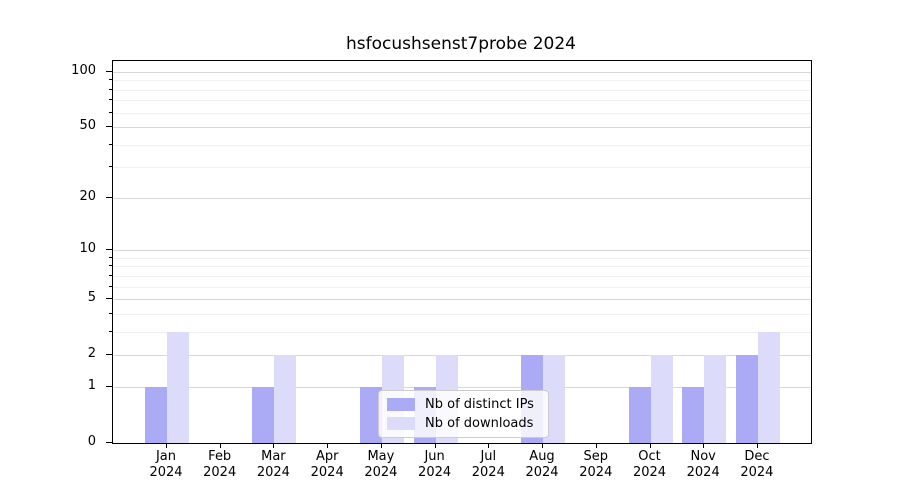 The width and height of the screenshot is (900, 500). Describe the element at coordinates (83, 70) in the screenshot. I see `y-tick-label: 100` at that location.